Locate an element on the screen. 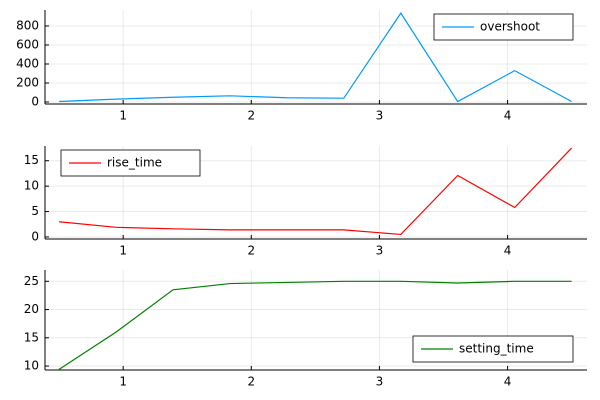 This screenshot has width=600, height=400. y-tick-label: 400 is located at coordinates (27, 63).